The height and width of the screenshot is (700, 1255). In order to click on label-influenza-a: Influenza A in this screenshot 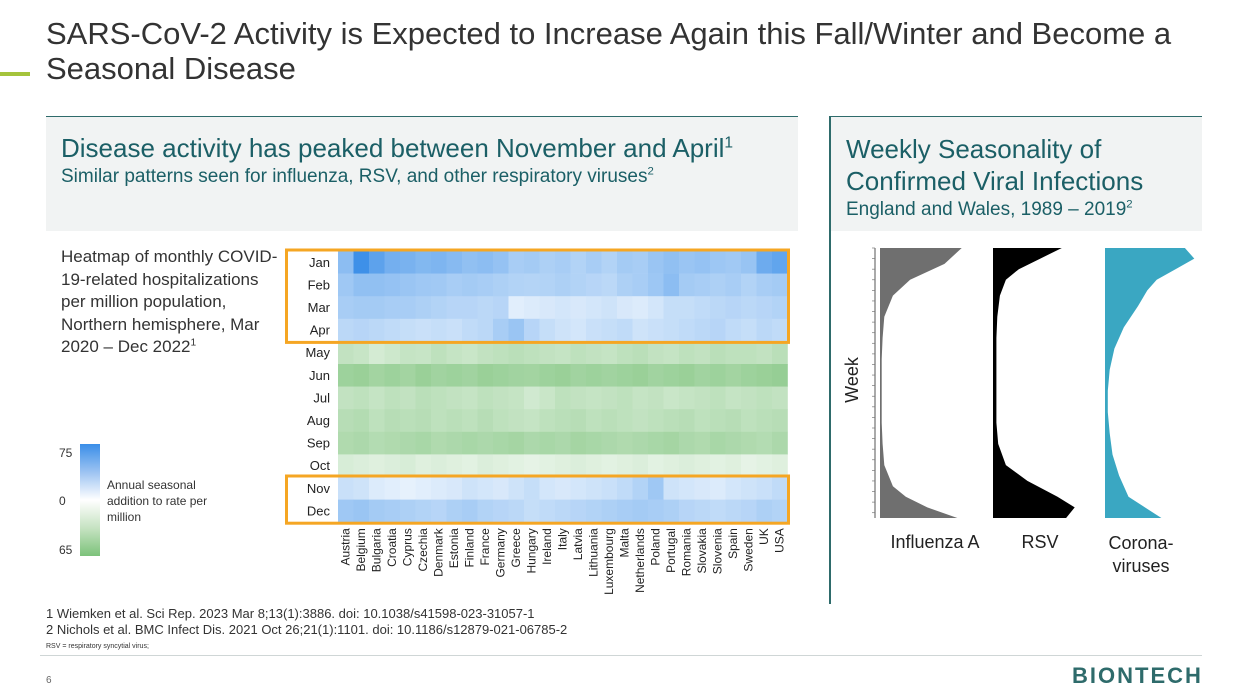, I will do `click(935, 542)`.